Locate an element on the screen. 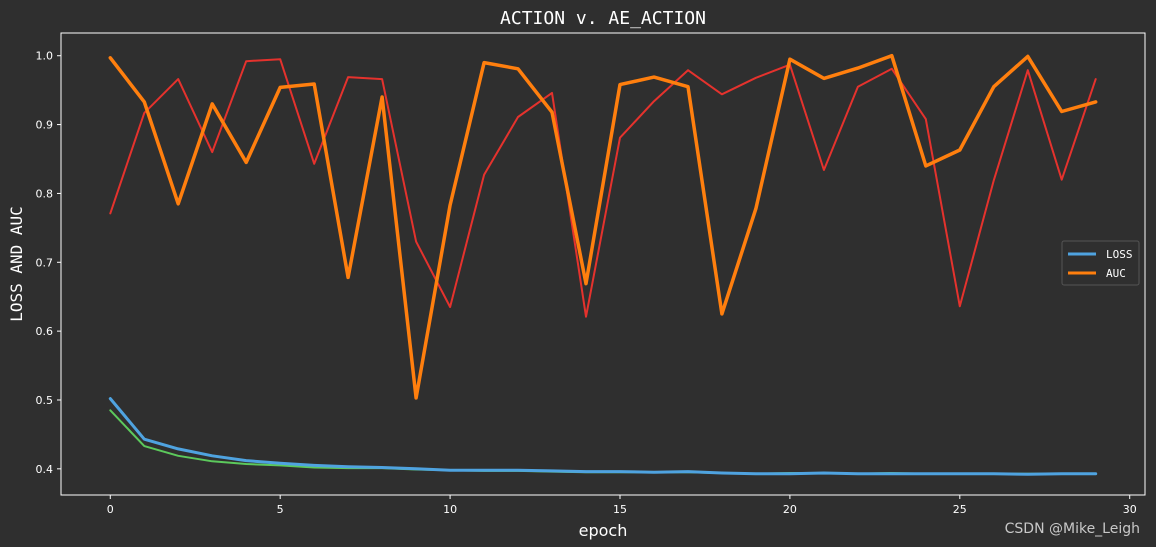  legend-label-auc: AUC is located at coordinates (1116, 273).